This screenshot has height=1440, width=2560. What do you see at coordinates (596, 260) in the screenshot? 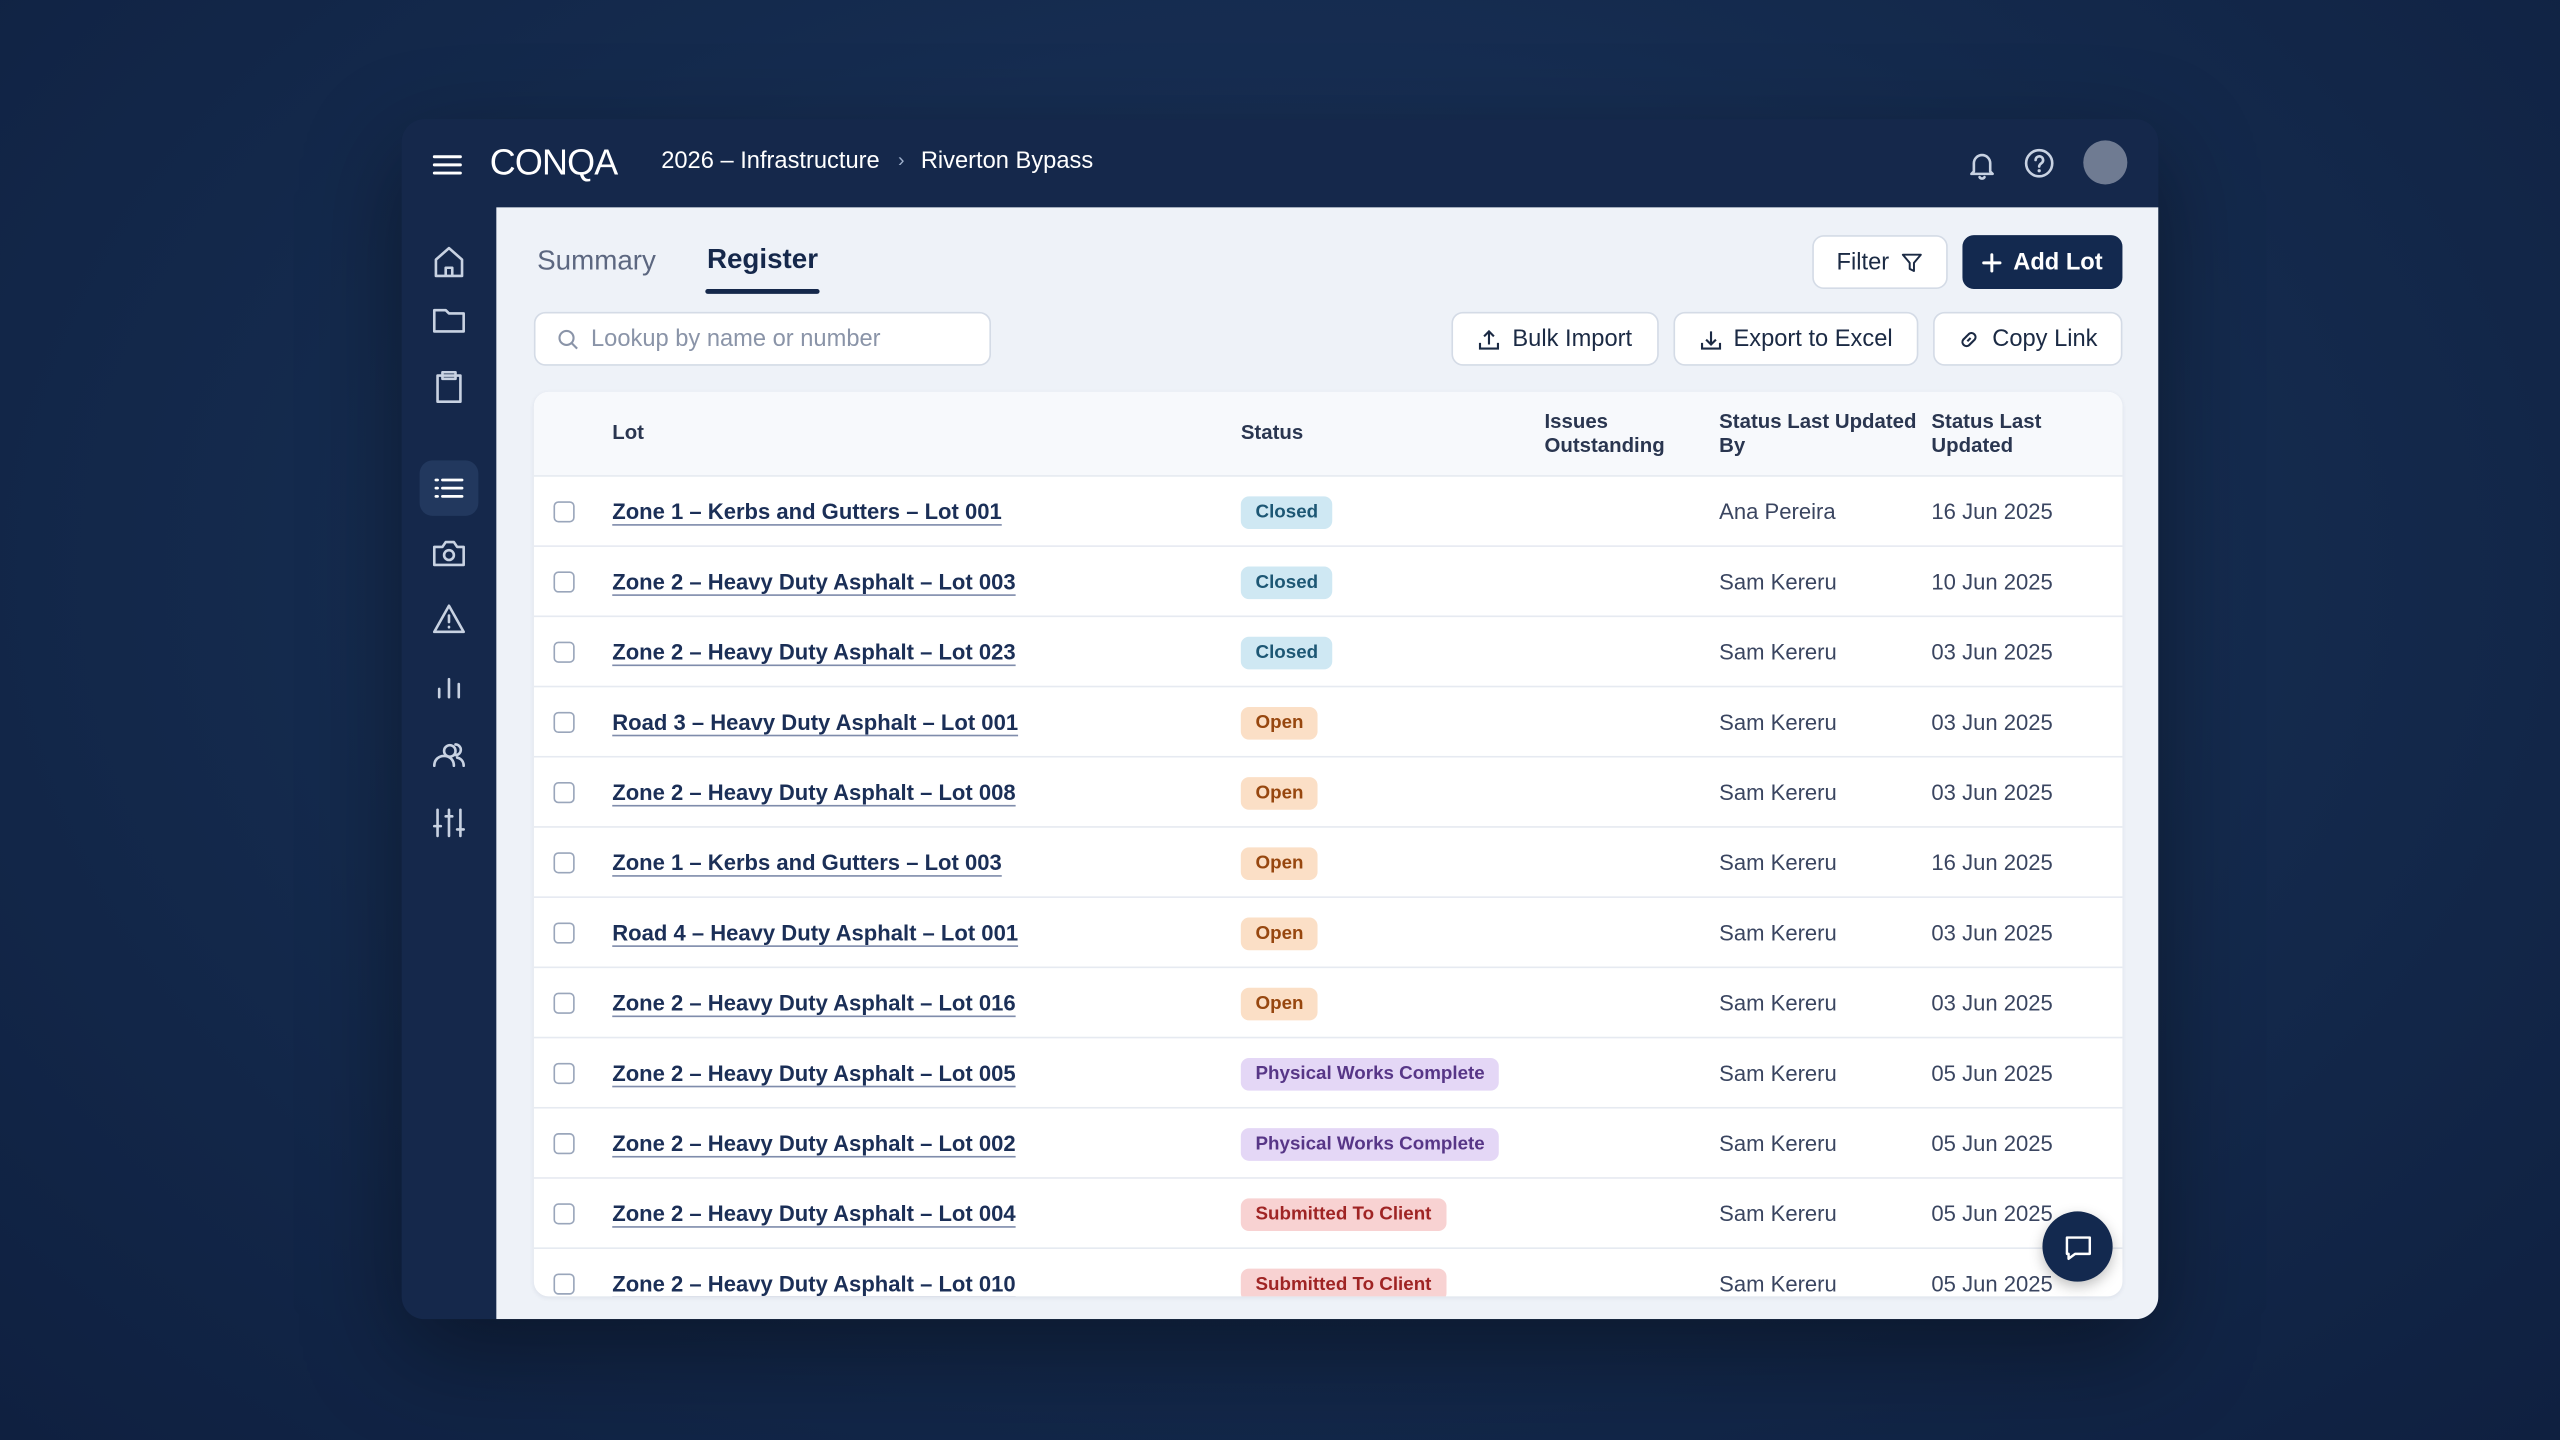
I see `tab: Summary` at bounding box center [596, 260].